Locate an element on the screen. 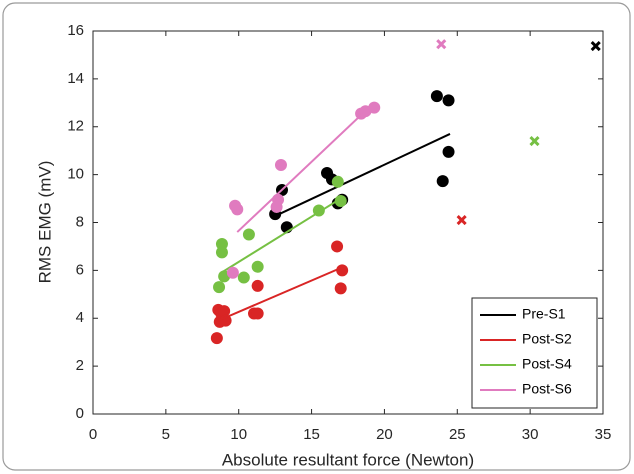 This screenshot has width=634, height=474. y-tick-label: 6 is located at coordinates (80, 269).